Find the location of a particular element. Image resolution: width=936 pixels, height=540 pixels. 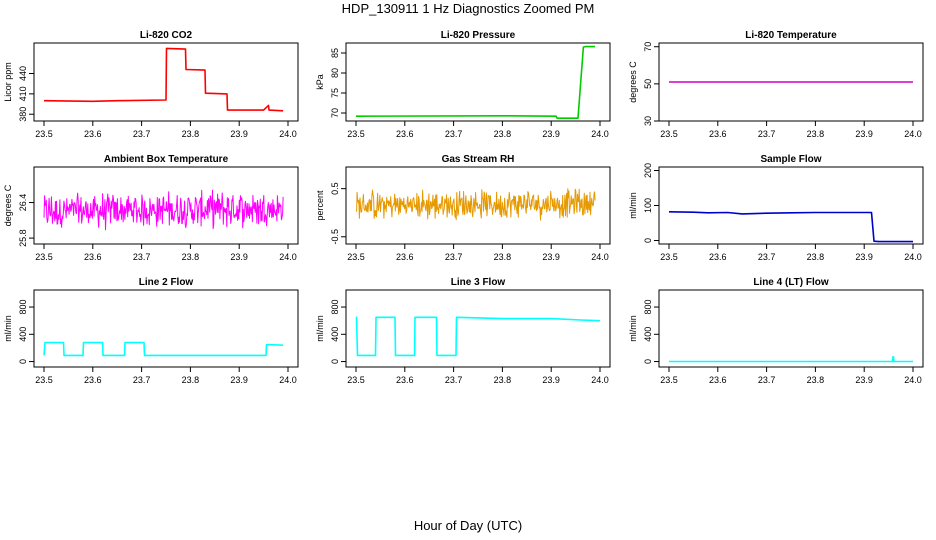

y-tick-label: 410 is located at coordinates (23, 93).